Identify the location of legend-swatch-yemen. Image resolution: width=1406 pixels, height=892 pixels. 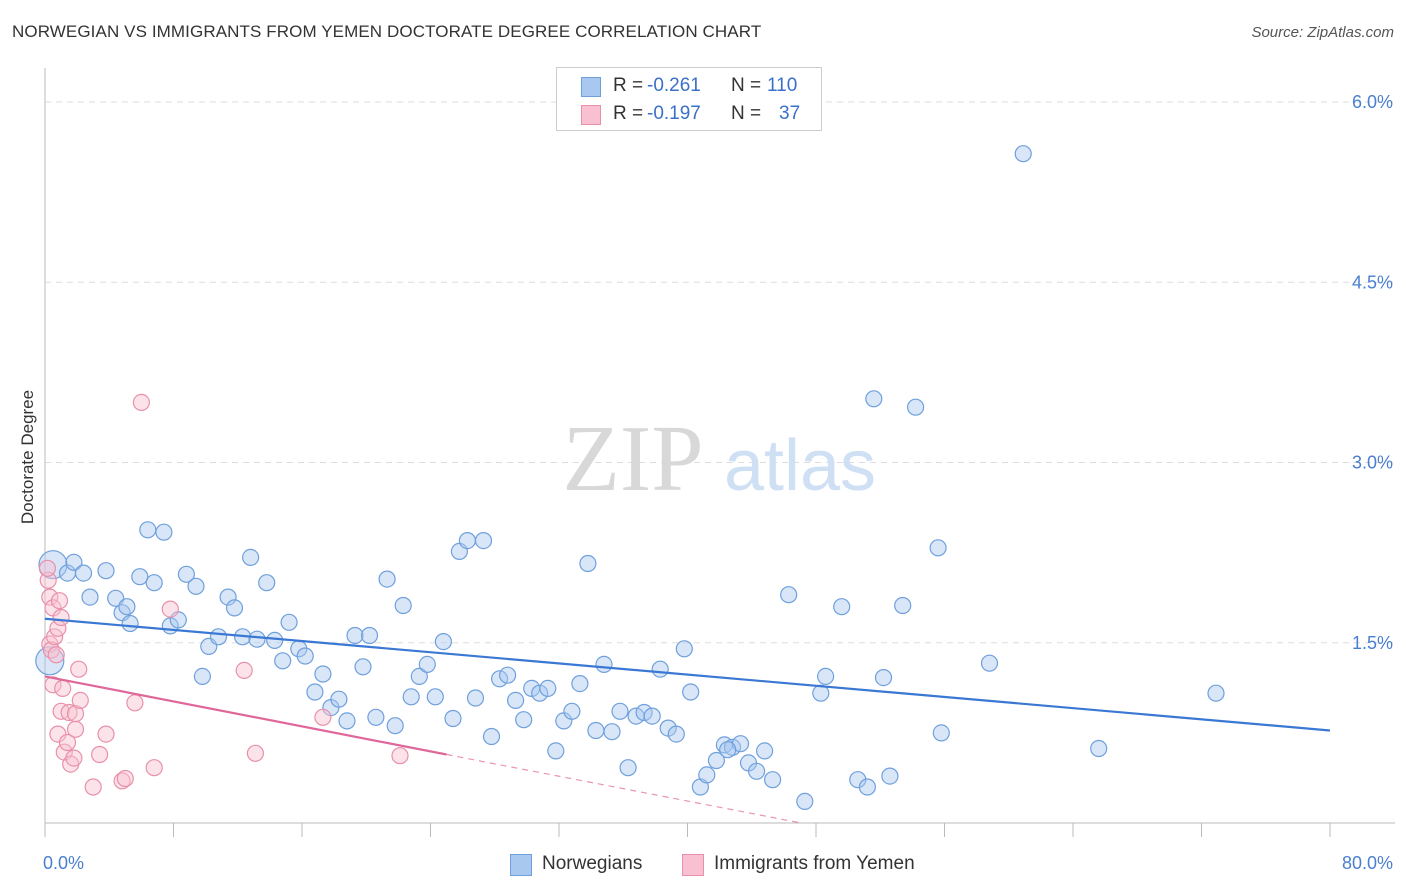
(693, 865).